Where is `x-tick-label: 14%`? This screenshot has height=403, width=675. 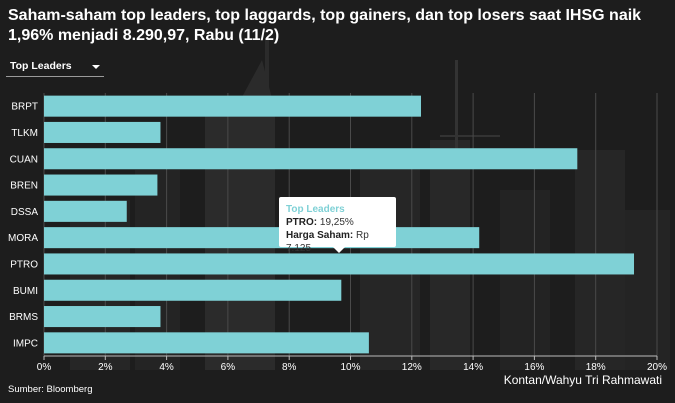 x-tick-label: 14% is located at coordinates (473, 367).